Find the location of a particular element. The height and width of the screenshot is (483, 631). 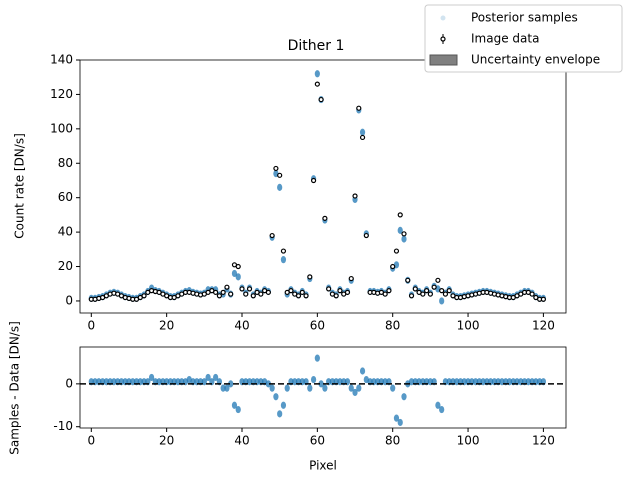

y-axis-label: Count rate [DN/s] is located at coordinates (20, 186).